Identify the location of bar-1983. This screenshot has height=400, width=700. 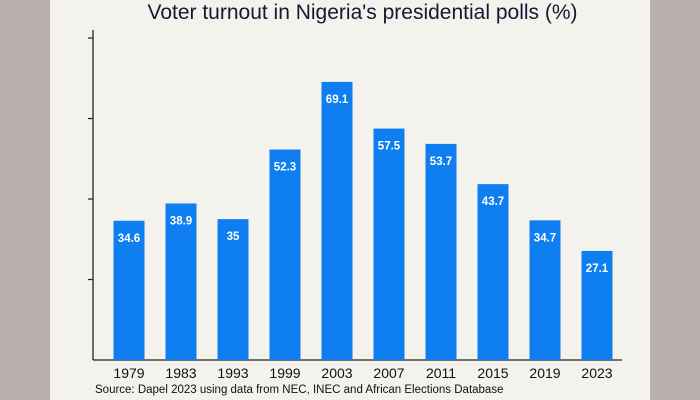
(181, 281).